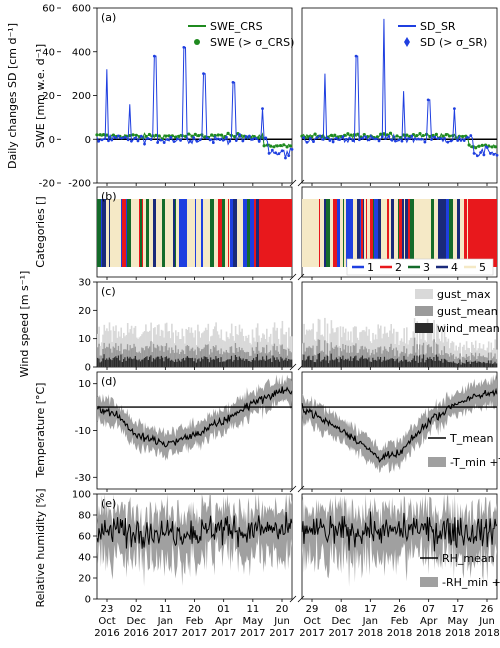 This screenshot has width=500, height=648. Describe the element at coordinates (194, 530) in the screenshot. I see `panel-e-rhmean-line` at that location.